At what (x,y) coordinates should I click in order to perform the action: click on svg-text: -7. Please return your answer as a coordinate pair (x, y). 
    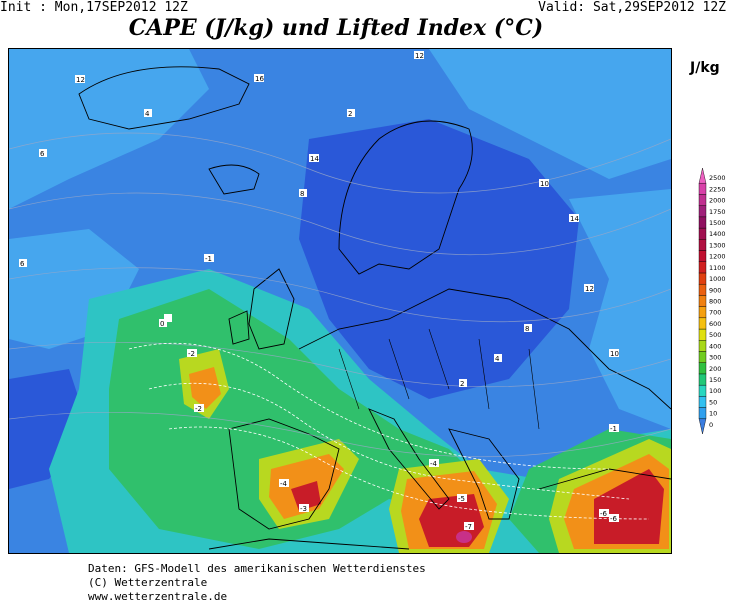
    Looking at the image, I should click on (468, 527).